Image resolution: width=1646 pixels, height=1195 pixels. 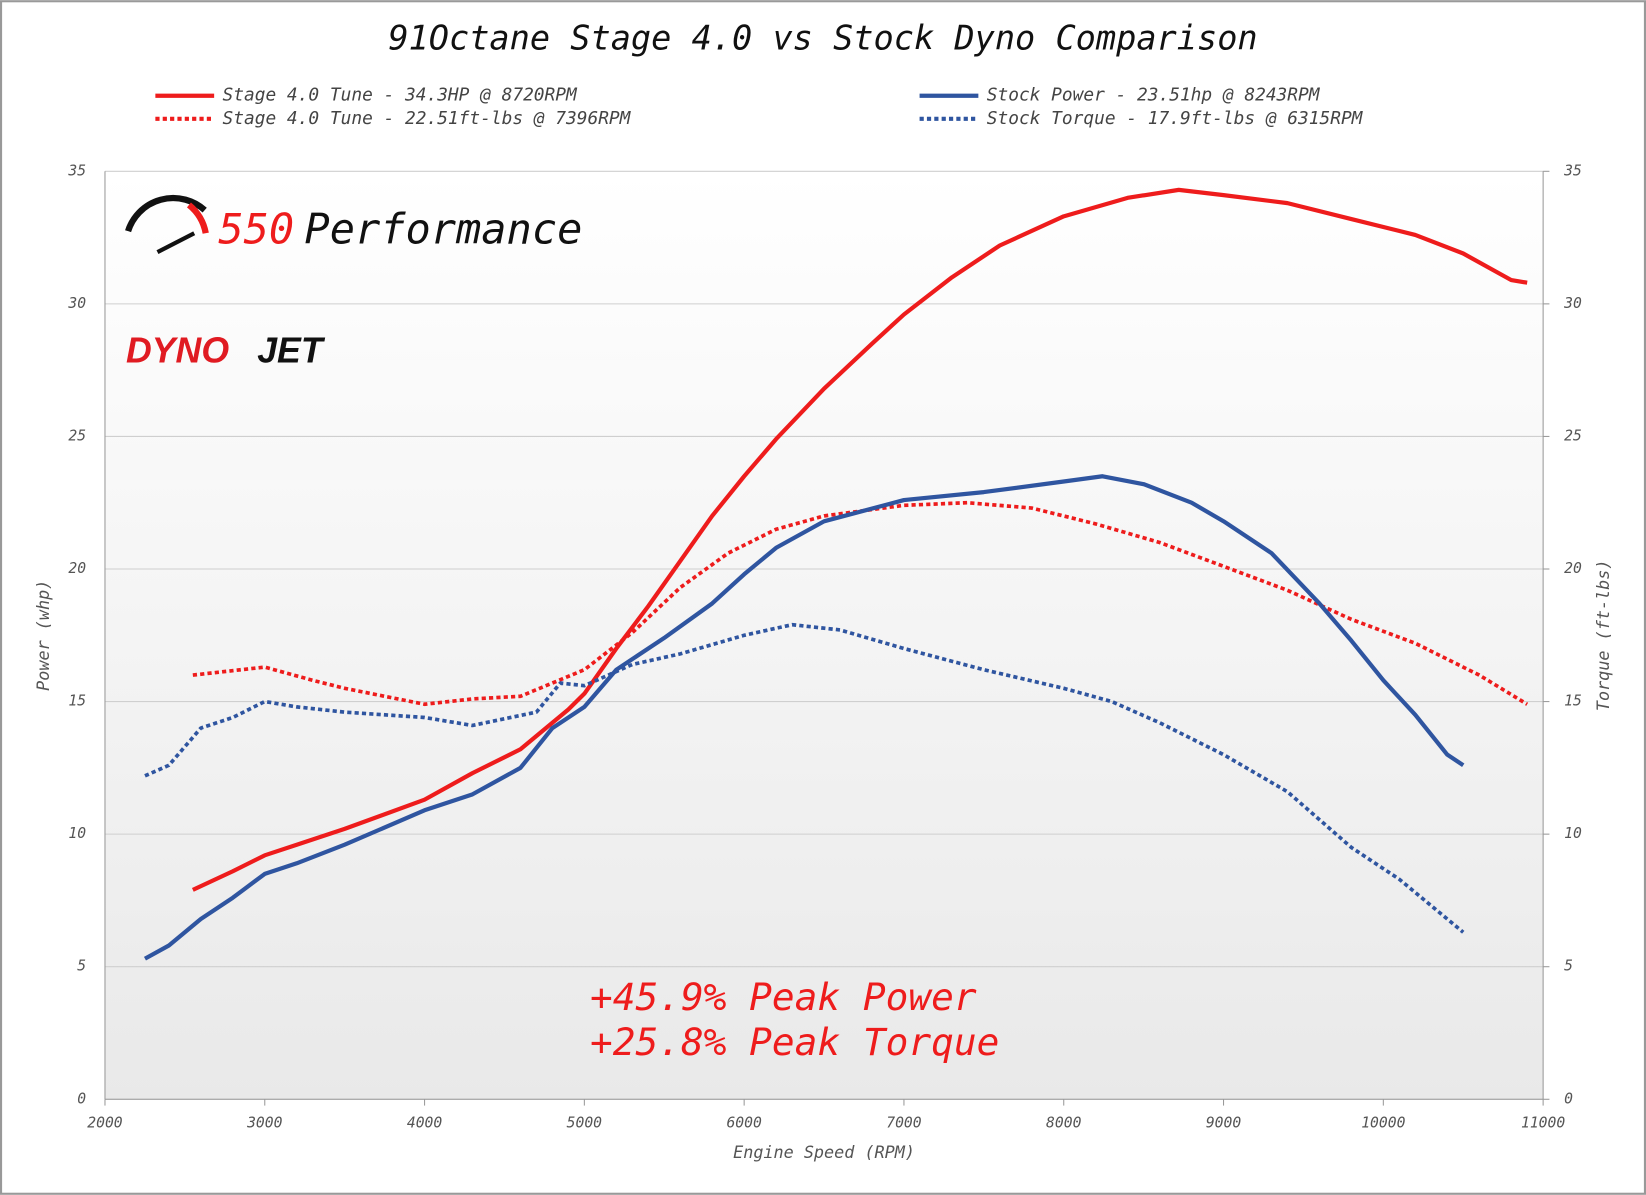 I want to click on x-tick-label: 11000, so click(x=1543, y=1122).